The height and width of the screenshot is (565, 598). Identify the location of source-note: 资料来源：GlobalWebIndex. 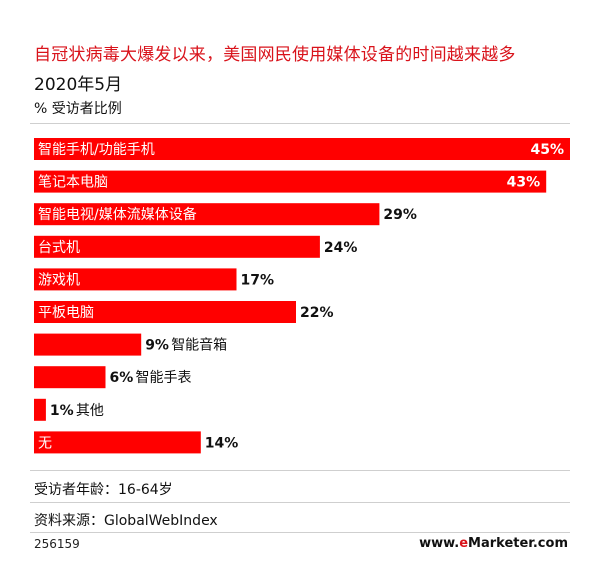
(126, 521).